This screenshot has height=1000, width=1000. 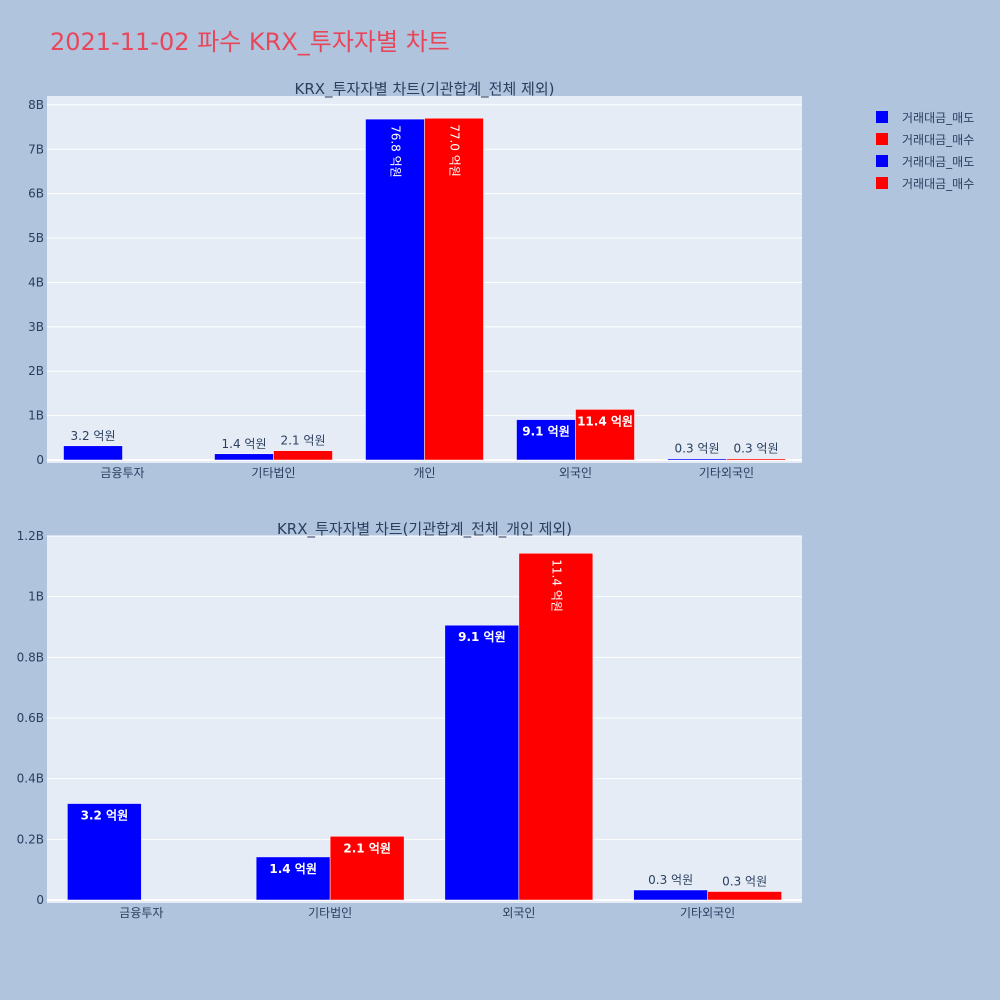 What do you see at coordinates (36, 371) in the screenshot?
I see `y-tick-label: 2B` at bounding box center [36, 371].